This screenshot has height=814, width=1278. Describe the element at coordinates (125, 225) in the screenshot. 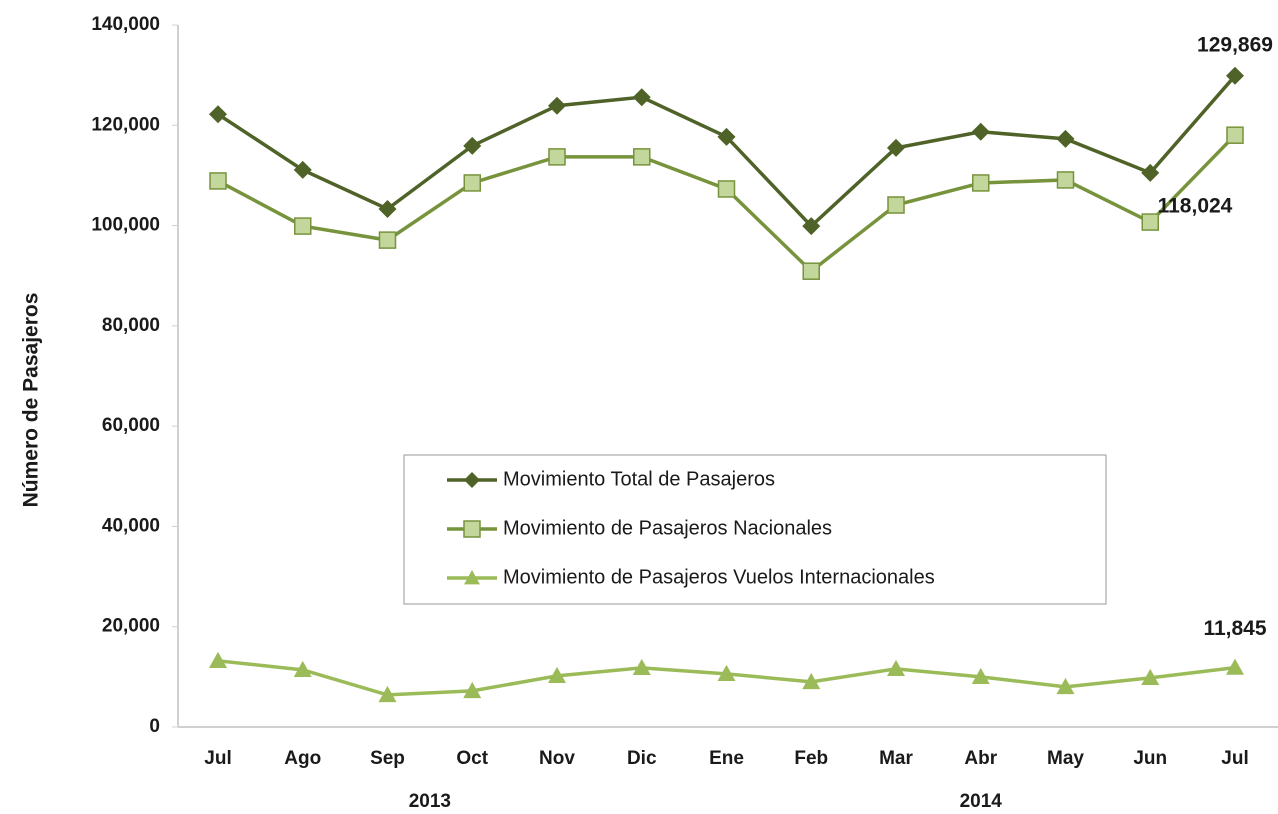

I see `y-tick-label: 100,000` at that location.